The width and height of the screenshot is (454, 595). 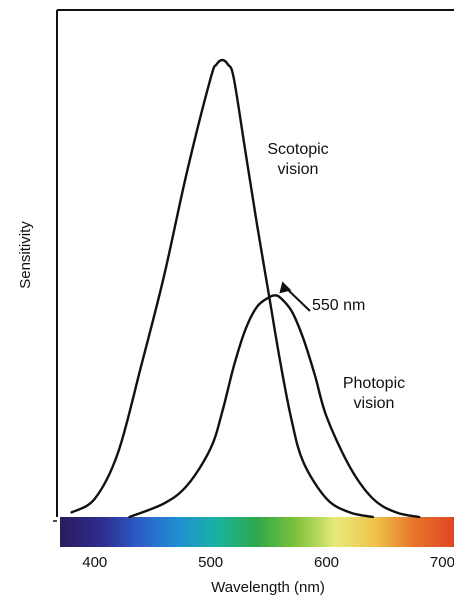 What do you see at coordinates (210, 562) in the screenshot?
I see `x-tick-label: 500` at bounding box center [210, 562].